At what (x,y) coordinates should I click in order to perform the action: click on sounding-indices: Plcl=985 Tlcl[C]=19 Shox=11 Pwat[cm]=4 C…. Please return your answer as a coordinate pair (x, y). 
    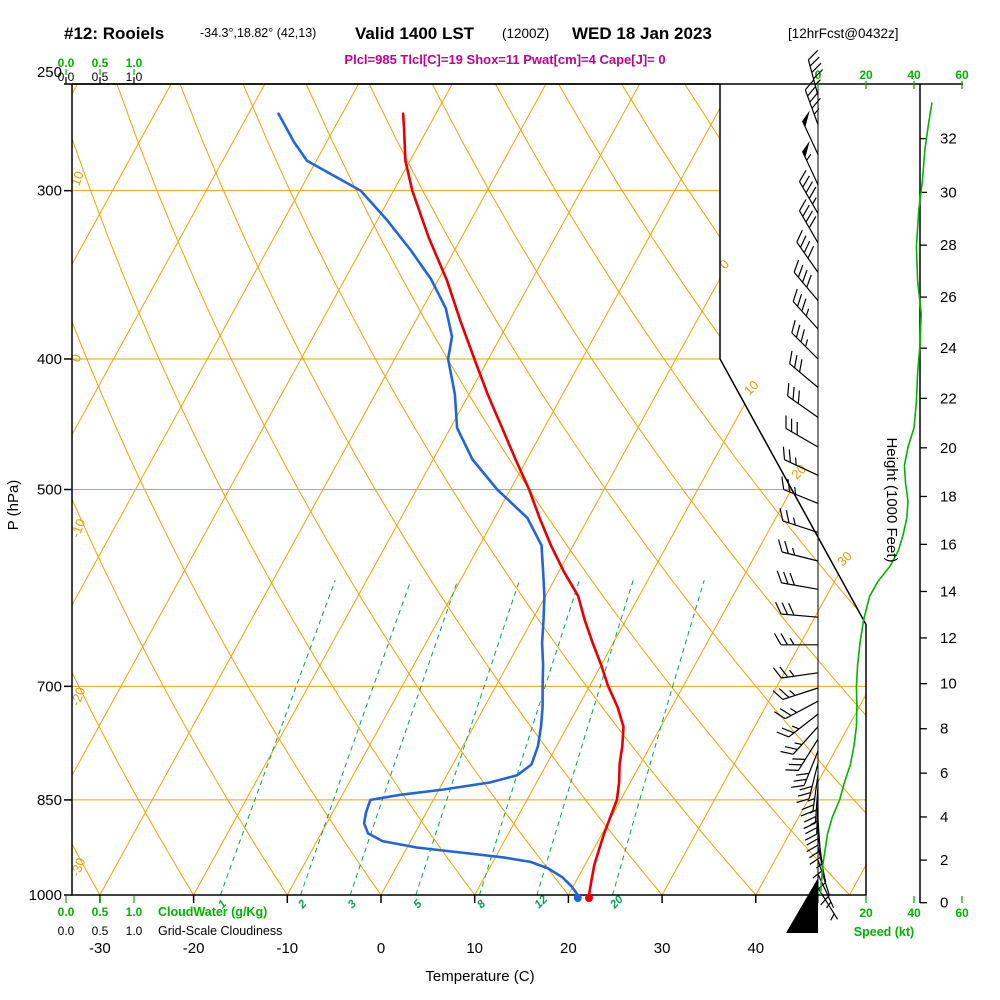
    Looking at the image, I should click on (504, 59).